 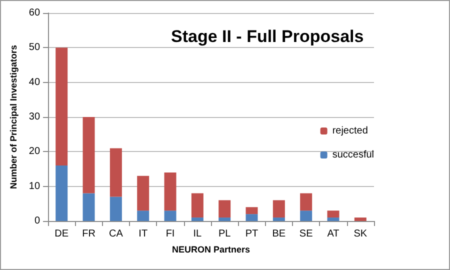 What do you see at coordinates (13, 117) in the screenshot?
I see `y-axis-title: Number of Principal Investigators` at bounding box center [13, 117].